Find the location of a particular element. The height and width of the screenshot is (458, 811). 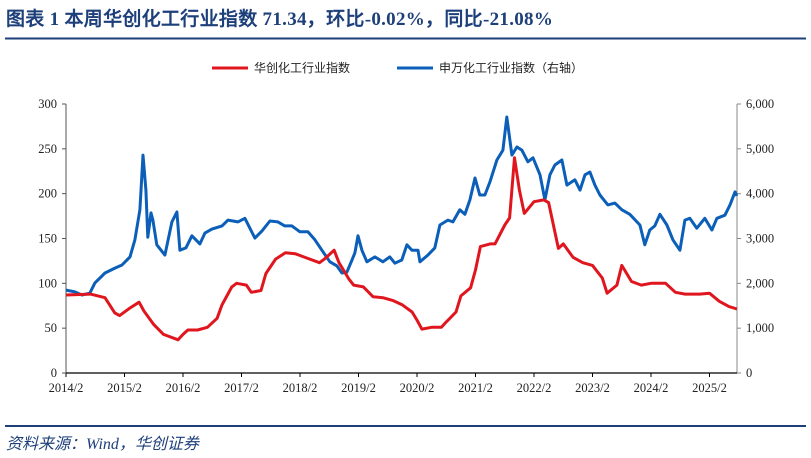

x-tick-label: 2022/2 is located at coordinates (534, 388).